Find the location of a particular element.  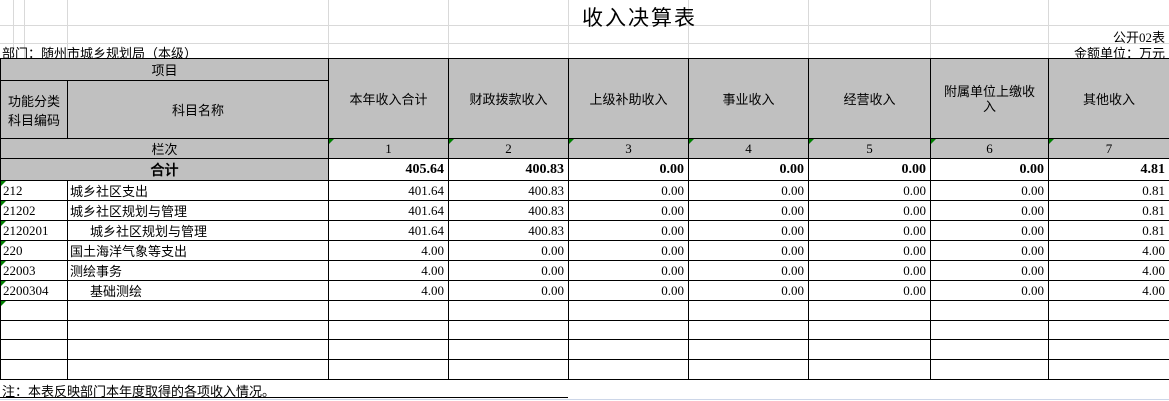

cell-subject-name-header: 科目名称 is located at coordinates (198, 109).